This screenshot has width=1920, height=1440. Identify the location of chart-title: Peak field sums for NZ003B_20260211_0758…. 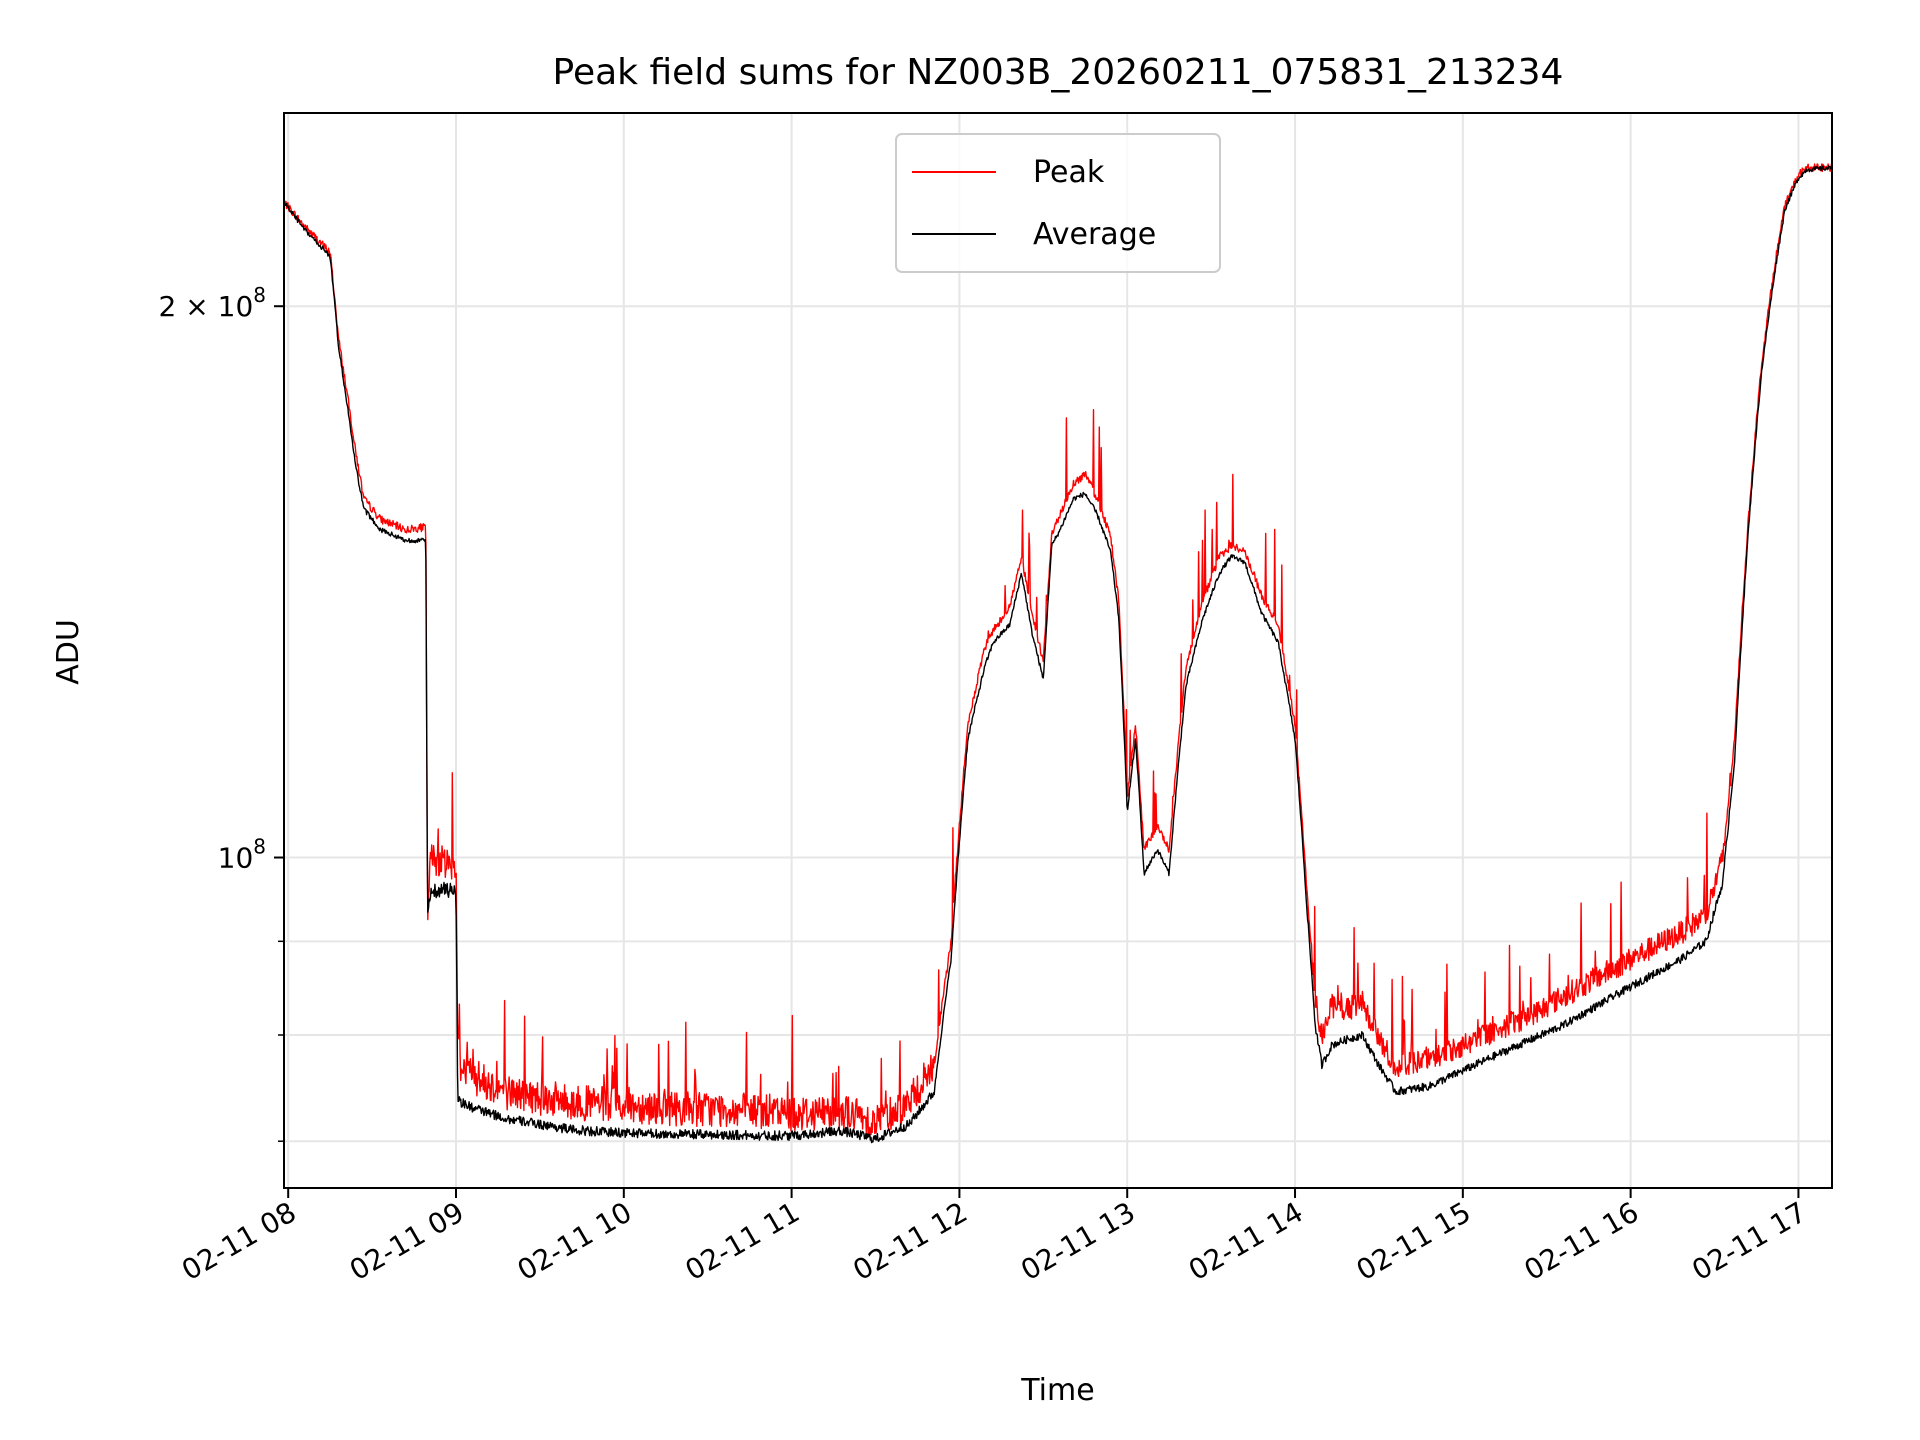
(1058, 72).